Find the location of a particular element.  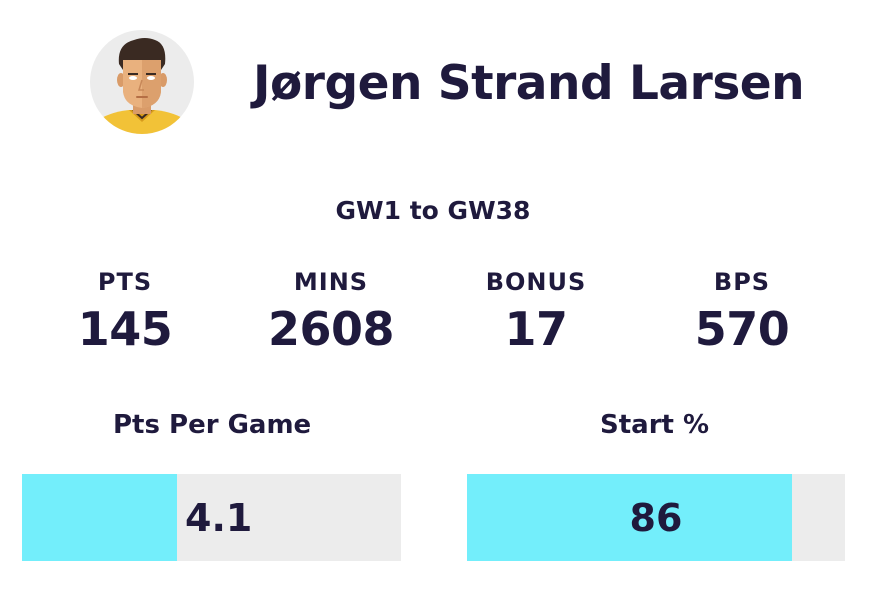

start-pct-bar: 86 is located at coordinates (656, 517).